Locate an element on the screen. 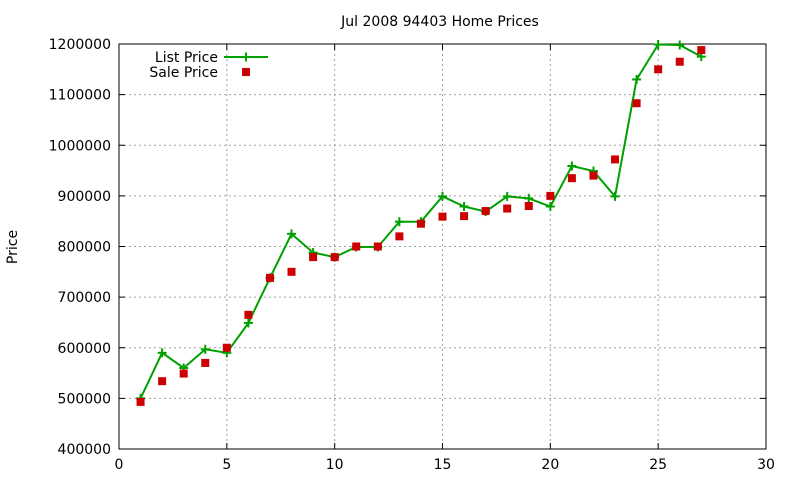  legend-swatch-square is located at coordinates (246, 72).